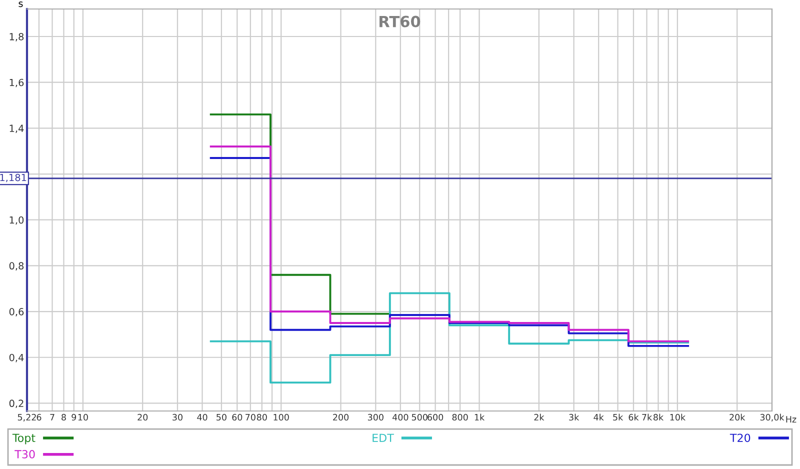 This screenshot has width=800, height=469. I want to click on x-tick-label: 8k, so click(659, 417).